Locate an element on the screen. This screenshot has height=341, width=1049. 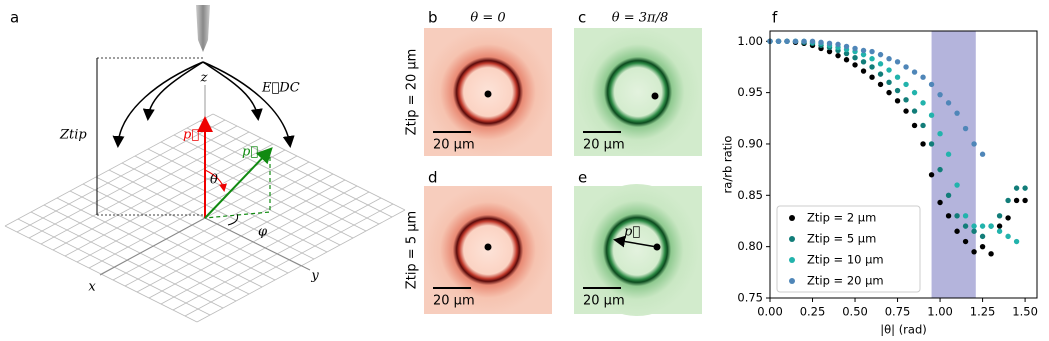
panel-label: c is located at coordinates (582, 18).